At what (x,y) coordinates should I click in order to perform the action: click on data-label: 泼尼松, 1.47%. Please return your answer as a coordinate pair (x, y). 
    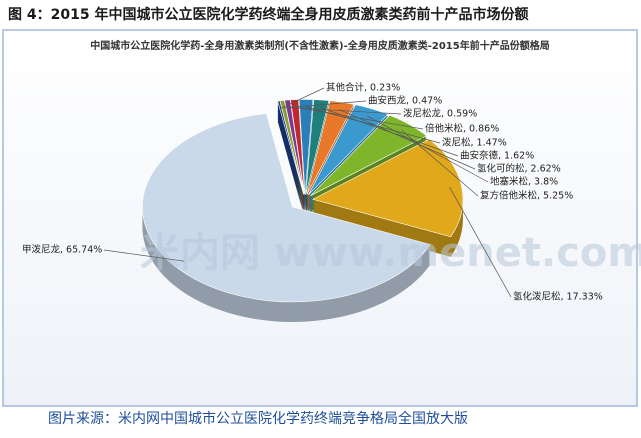
    Looking at the image, I should click on (474, 143).